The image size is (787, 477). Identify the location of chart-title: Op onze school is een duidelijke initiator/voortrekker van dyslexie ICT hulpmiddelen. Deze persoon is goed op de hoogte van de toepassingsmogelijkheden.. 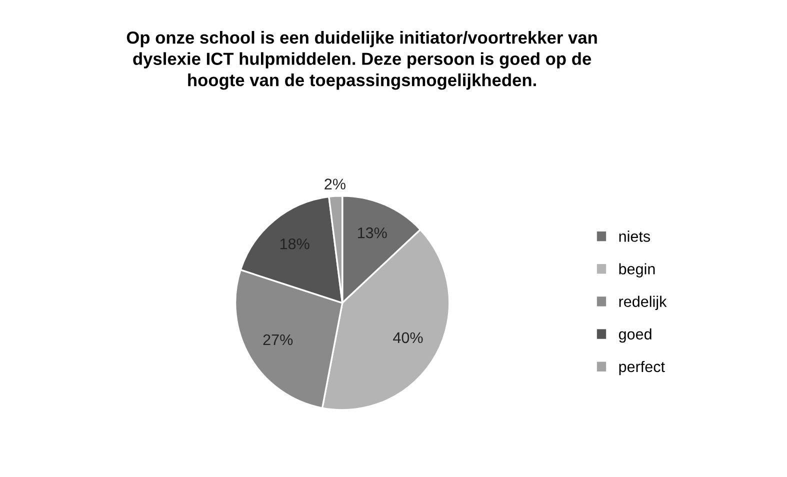
(361, 60).